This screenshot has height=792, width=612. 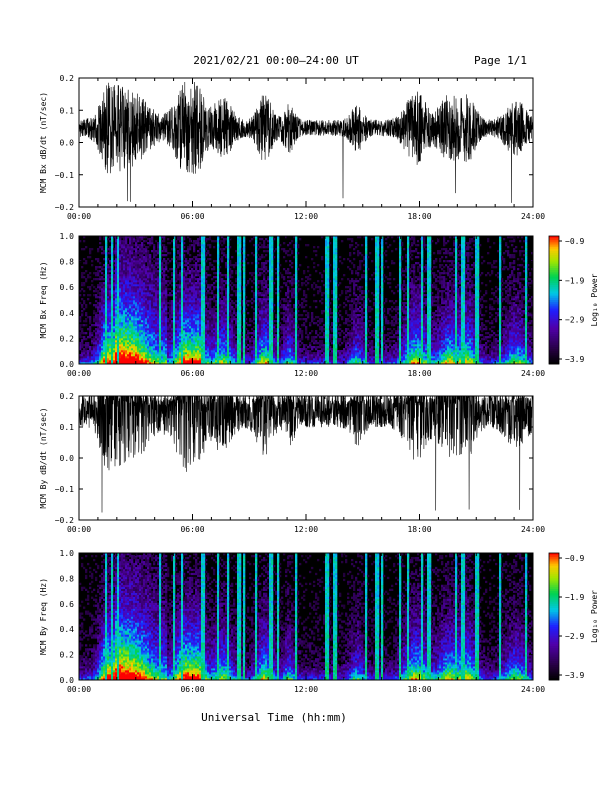 I want to click on y-axis-label: MCM Bx Freq (Hz), so click(x=43, y=299).